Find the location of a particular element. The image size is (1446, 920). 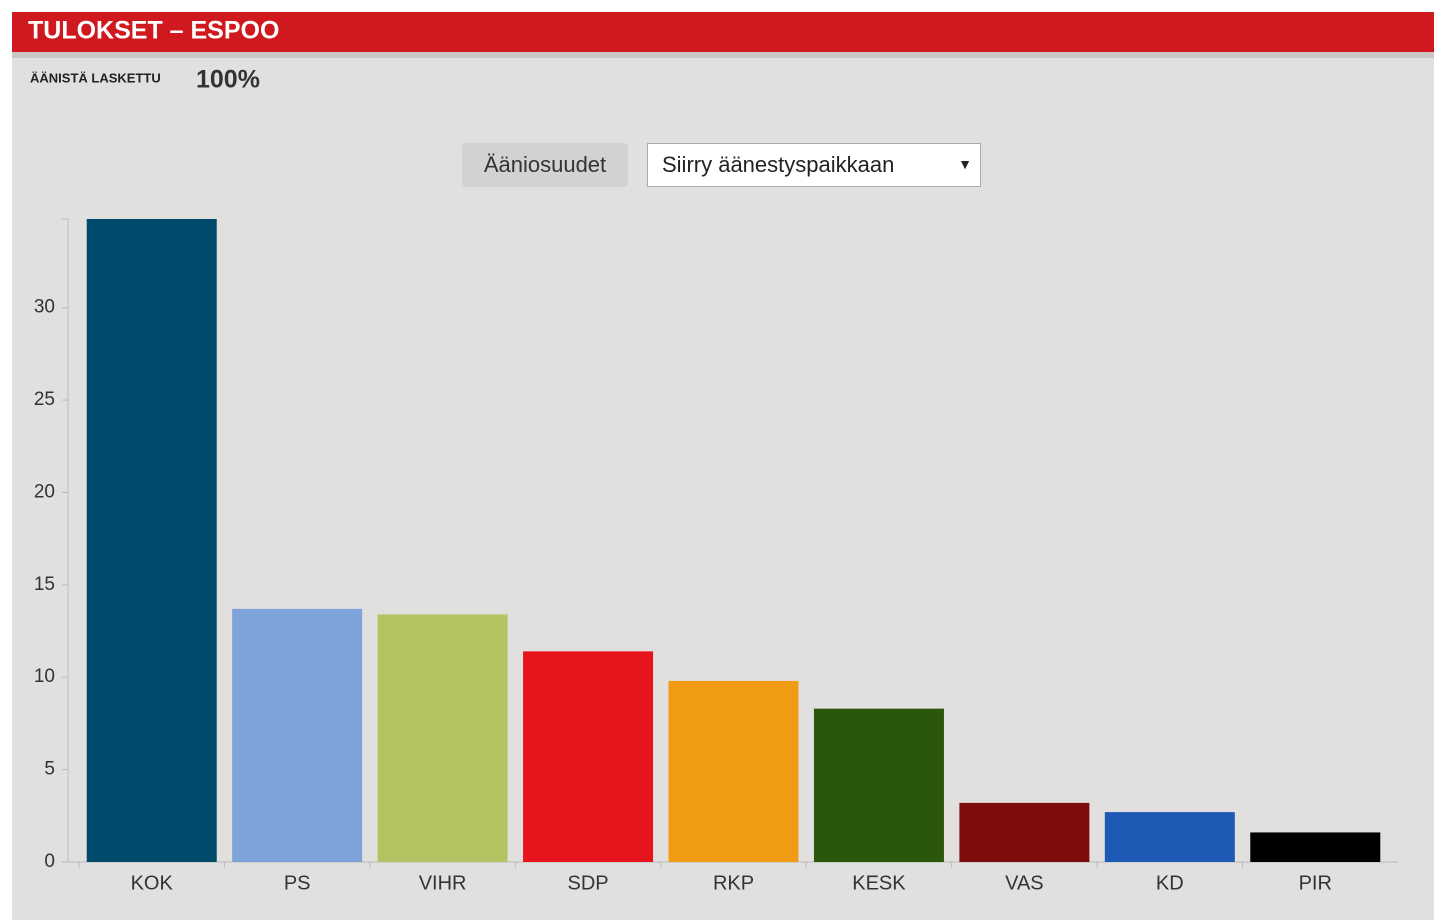

y-tick-label: 10 is located at coordinates (44, 676).